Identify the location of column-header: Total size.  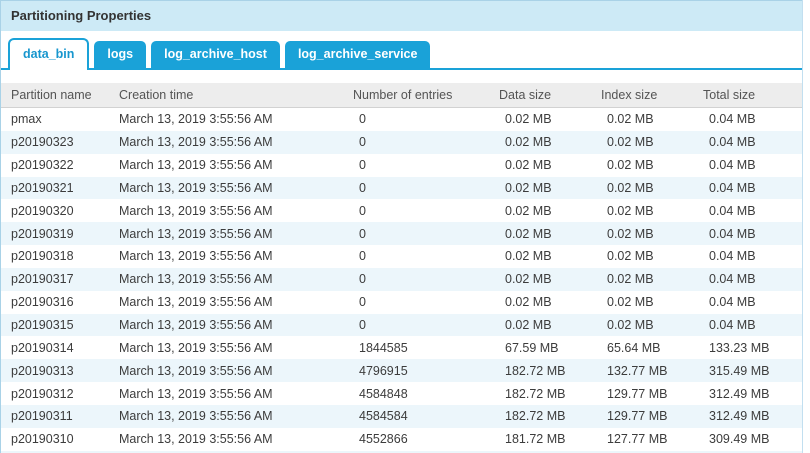
(747, 95).